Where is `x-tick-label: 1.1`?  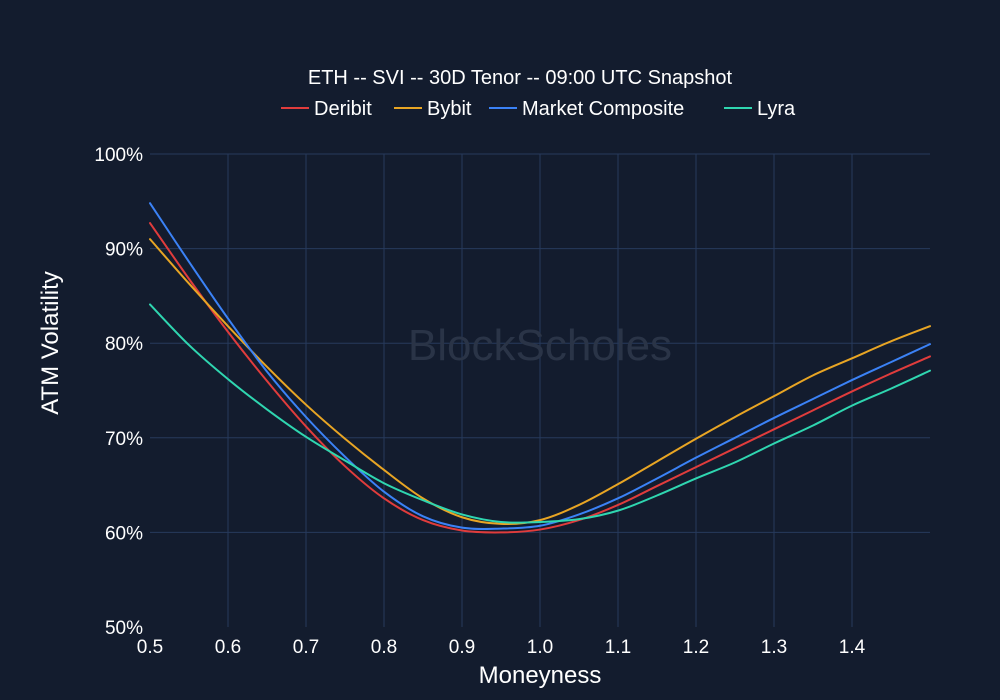 x-tick-label: 1.1 is located at coordinates (618, 647).